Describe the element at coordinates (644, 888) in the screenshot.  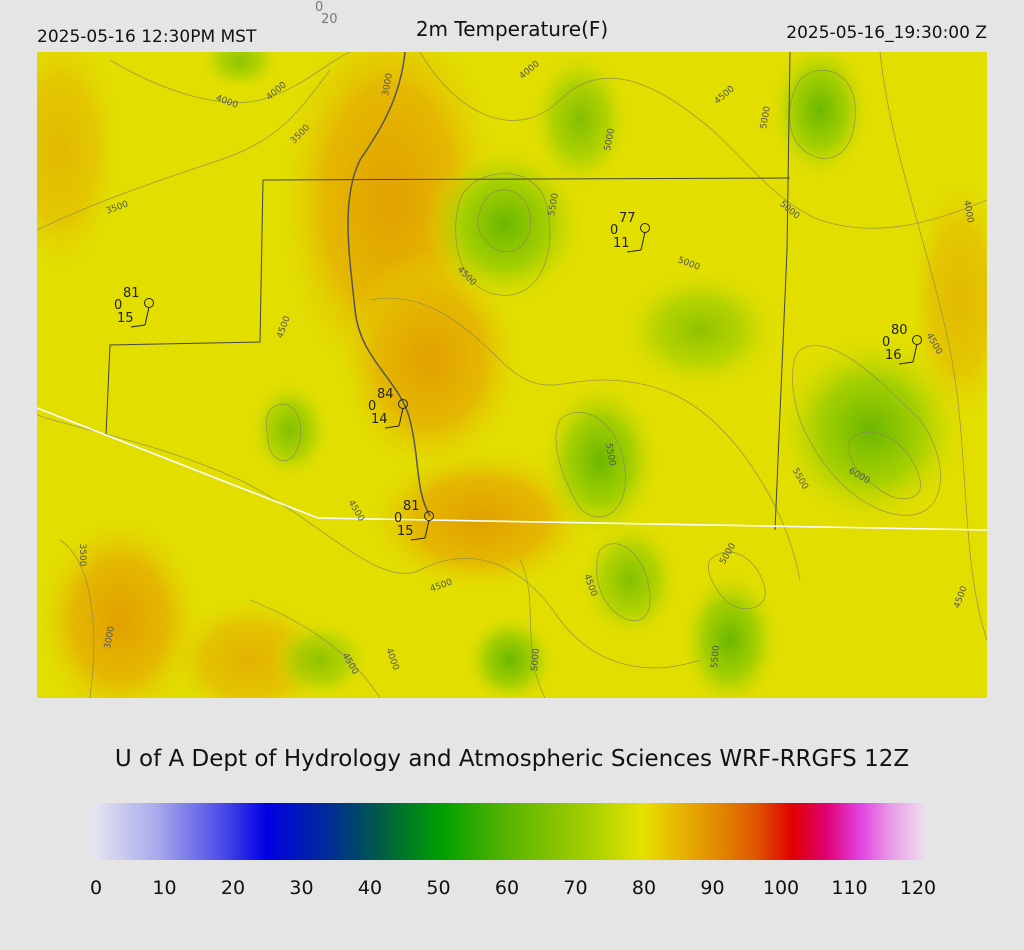
I see `colorbar-tick-label: 80` at that location.